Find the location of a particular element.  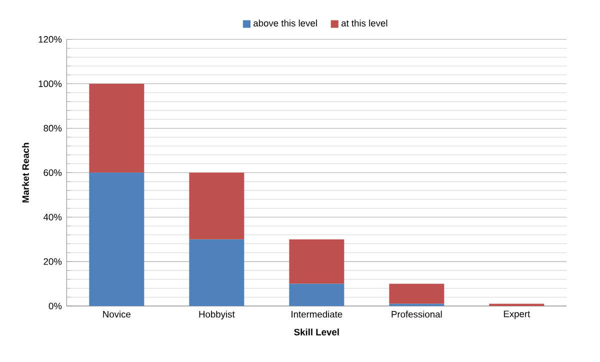

y-tick-label: 120% is located at coordinates (50, 39).